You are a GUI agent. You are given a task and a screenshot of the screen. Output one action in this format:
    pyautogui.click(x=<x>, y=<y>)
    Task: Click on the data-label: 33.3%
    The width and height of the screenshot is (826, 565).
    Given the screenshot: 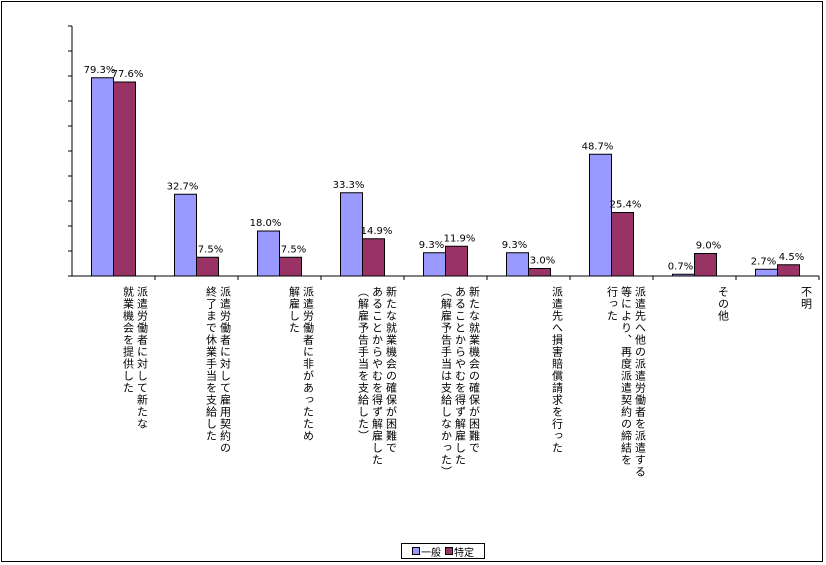 What is the action you would take?
    pyautogui.click(x=349, y=185)
    